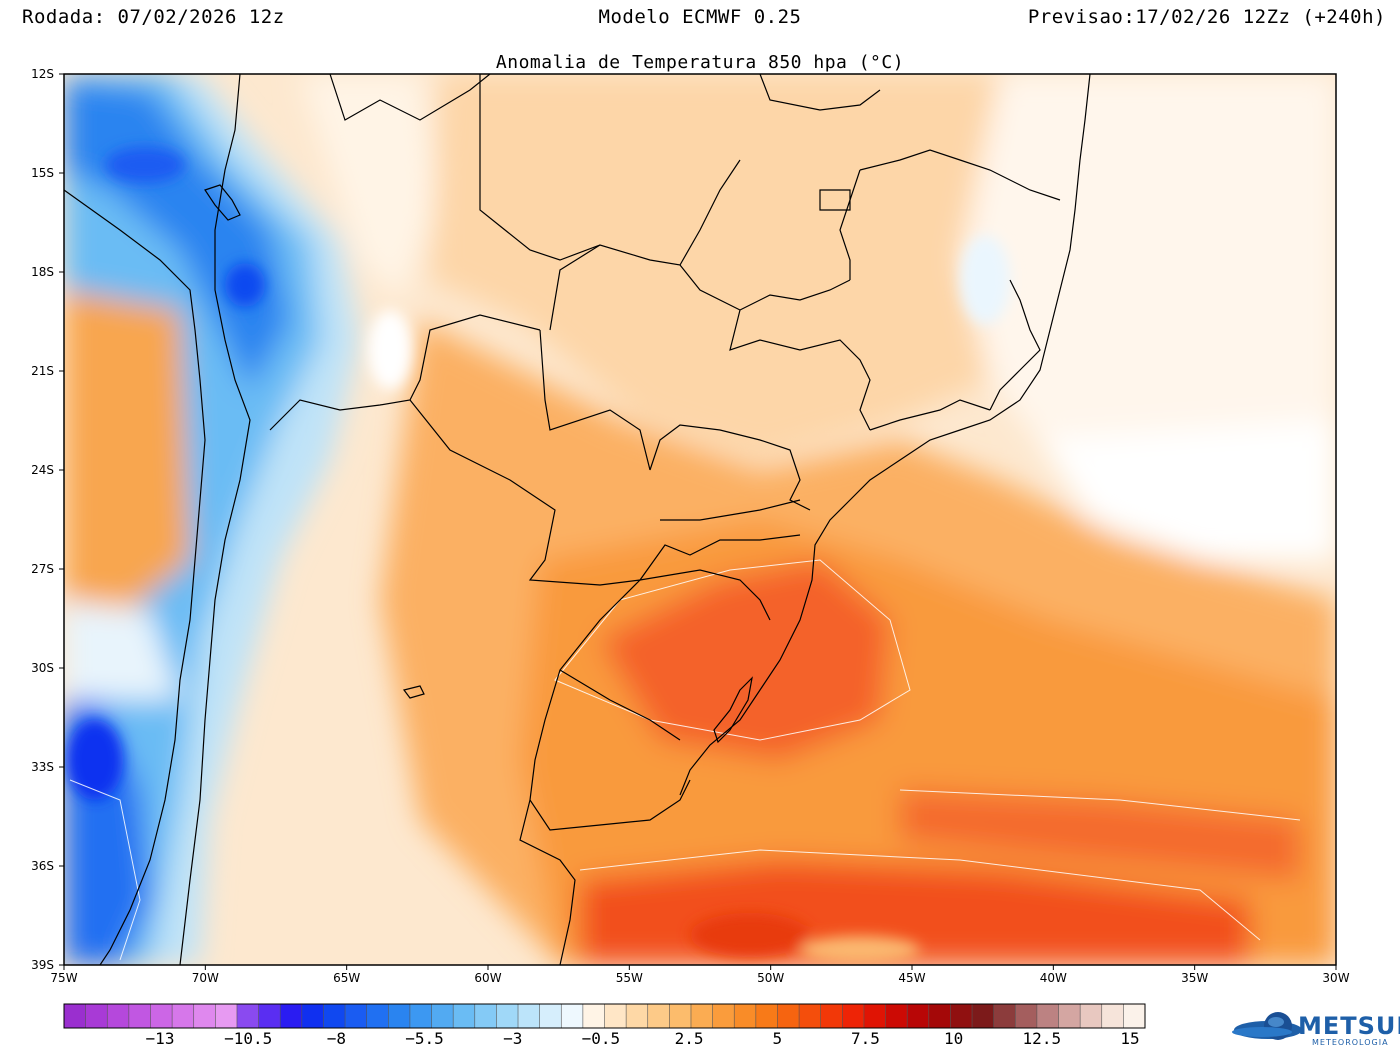 This screenshot has width=1400, height=1052. Describe the element at coordinates (42, 371) in the screenshot. I see `lat-tick-label: 21S` at that location.